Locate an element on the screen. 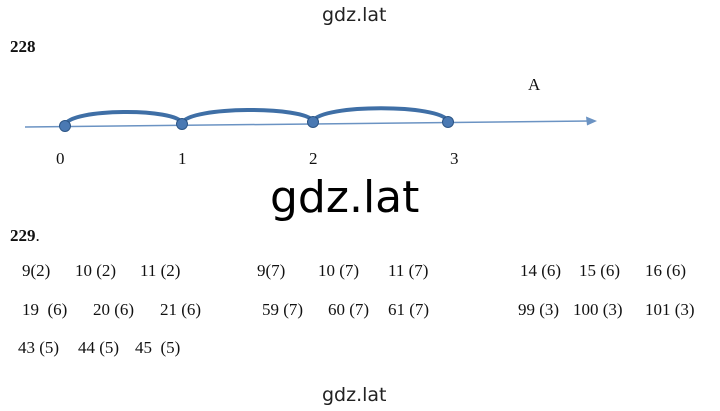  answer-item: 45 (5) is located at coordinates (158, 347).